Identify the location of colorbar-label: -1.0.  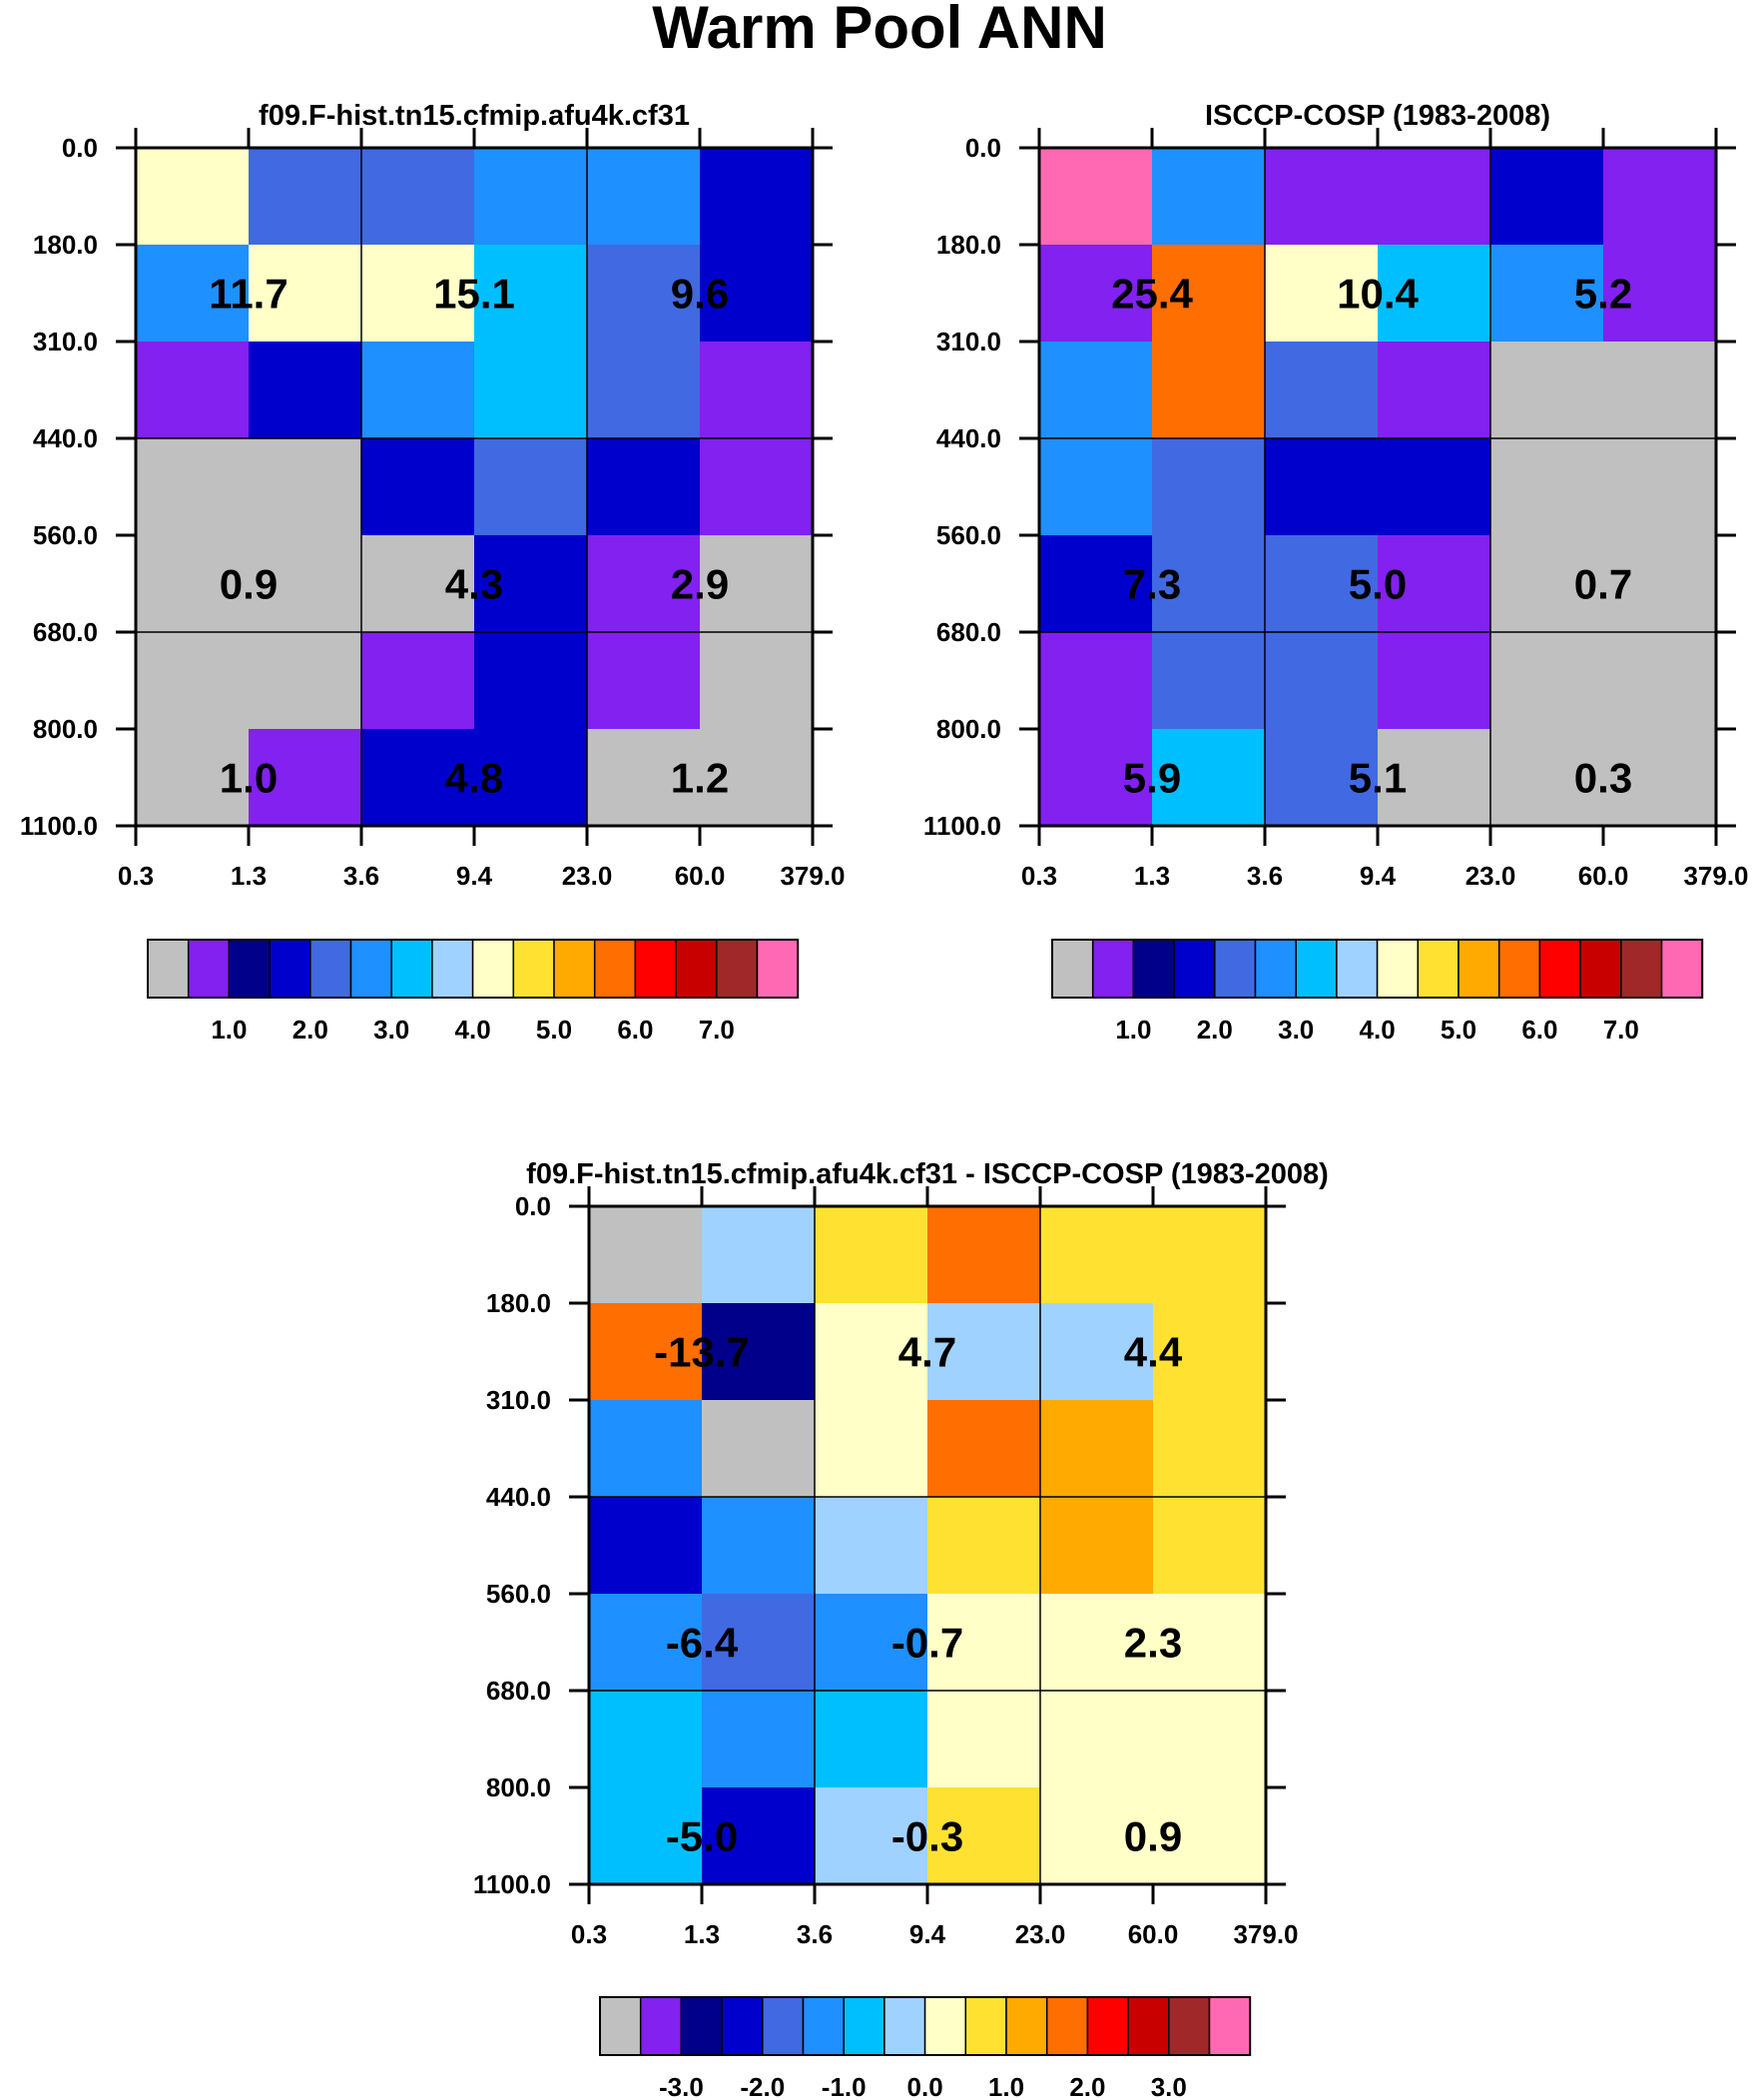
(844, 2086).